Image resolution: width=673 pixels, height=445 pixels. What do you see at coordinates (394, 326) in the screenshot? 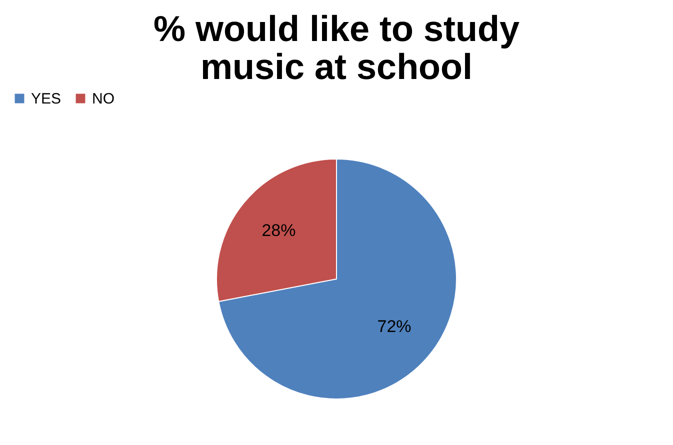
I see `data-label: 72%` at bounding box center [394, 326].